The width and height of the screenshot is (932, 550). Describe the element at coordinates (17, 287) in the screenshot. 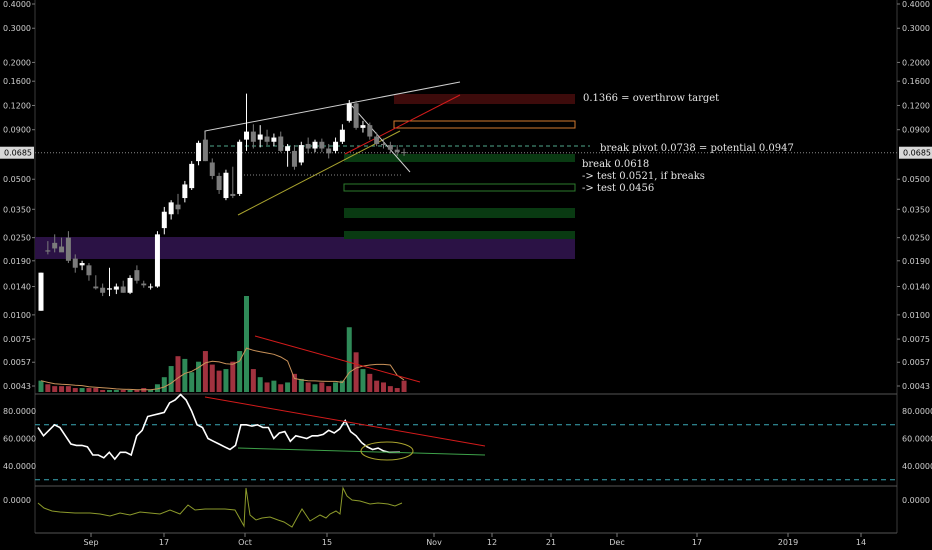

I see `price-tick-label-left: 0.0140` at that location.